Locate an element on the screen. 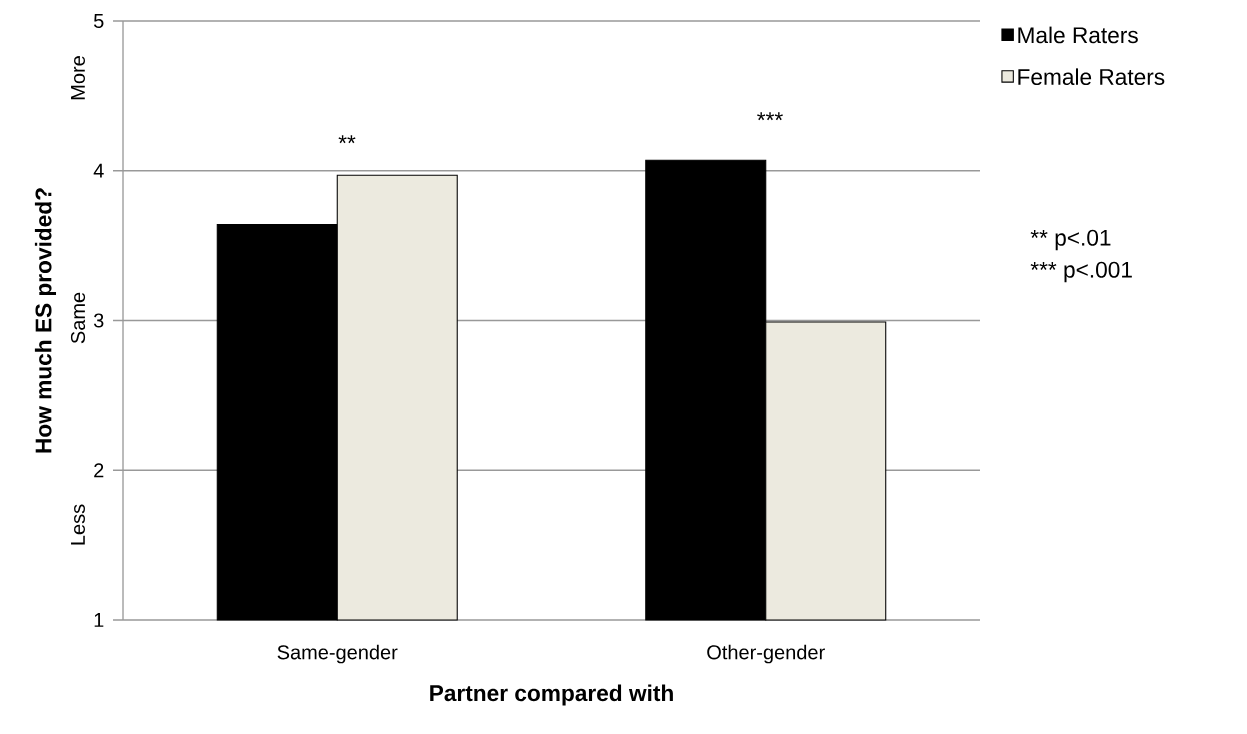 This screenshot has width=1247, height=734. x-tick-label: Other-gender is located at coordinates (766, 654).